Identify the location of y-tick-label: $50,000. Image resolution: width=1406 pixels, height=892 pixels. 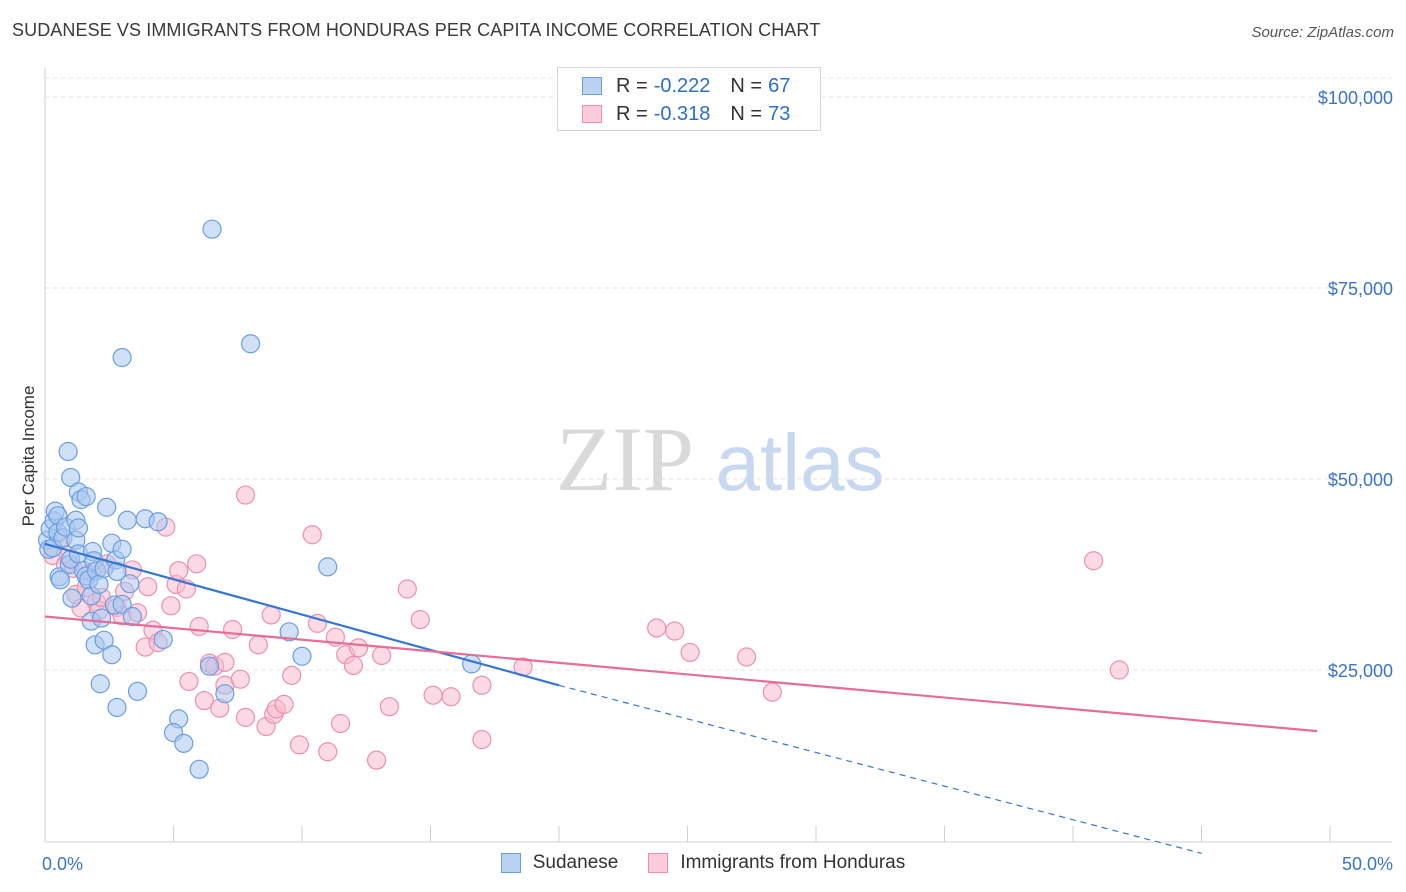
(1360, 480).